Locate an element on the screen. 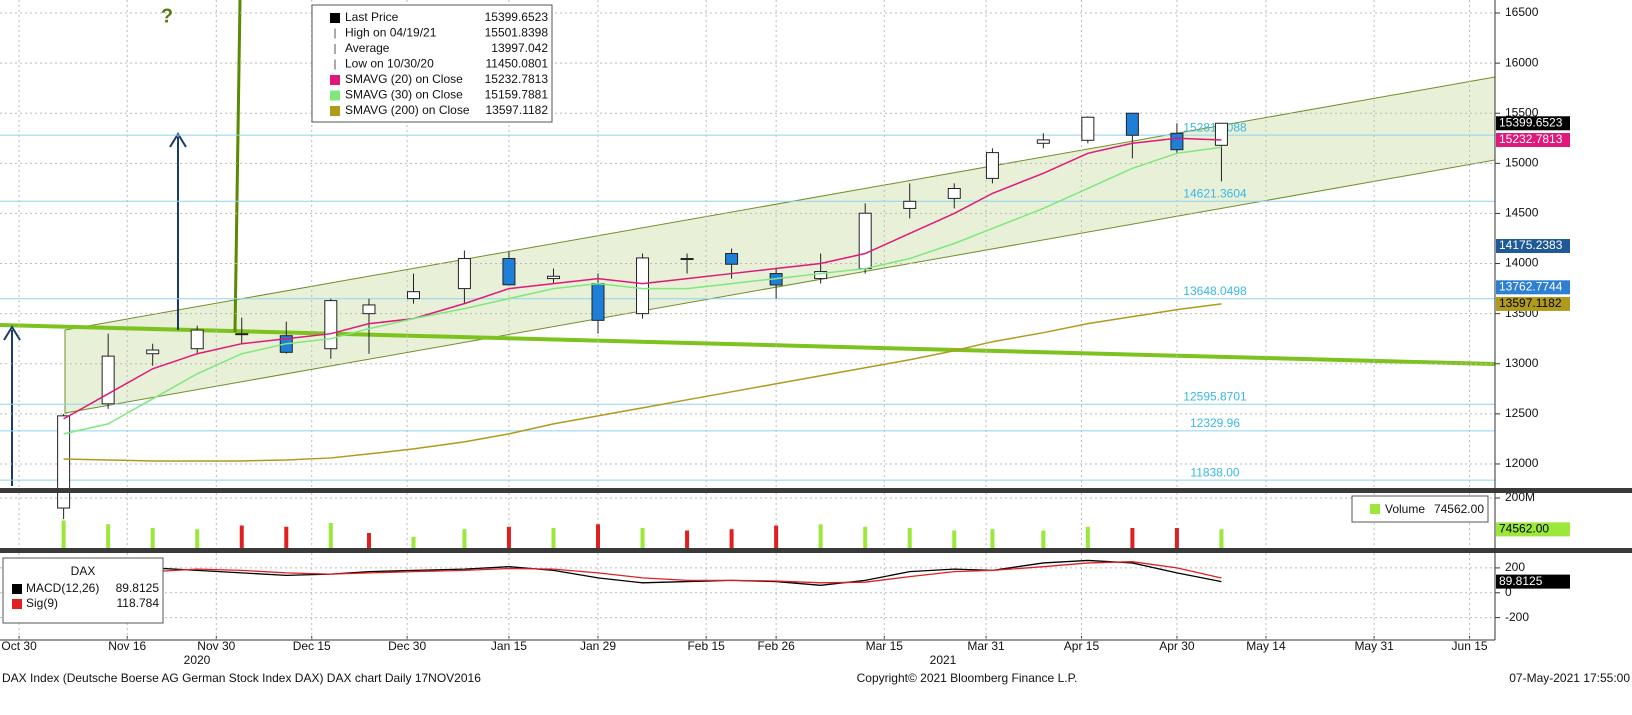  legend-label: Last Price is located at coordinates (372, 17).